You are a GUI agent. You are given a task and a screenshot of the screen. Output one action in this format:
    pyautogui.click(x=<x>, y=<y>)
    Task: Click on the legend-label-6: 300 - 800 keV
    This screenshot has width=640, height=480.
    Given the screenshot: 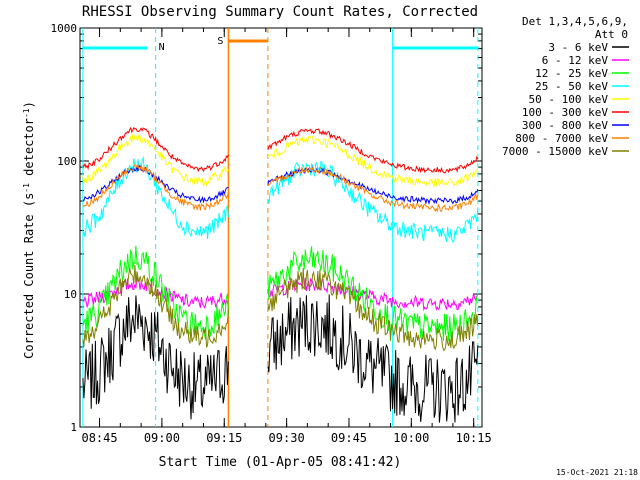 What is the action you would take?
    pyautogui.click(x=565, y=125)
    